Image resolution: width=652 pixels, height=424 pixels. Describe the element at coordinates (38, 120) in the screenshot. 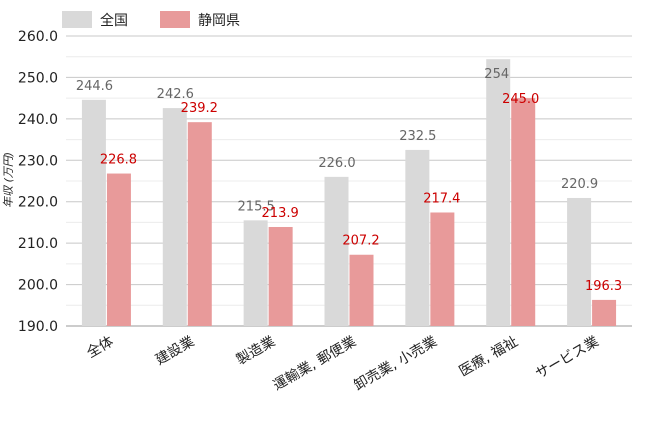

I see `y-tick-label: 240.0` at that location.